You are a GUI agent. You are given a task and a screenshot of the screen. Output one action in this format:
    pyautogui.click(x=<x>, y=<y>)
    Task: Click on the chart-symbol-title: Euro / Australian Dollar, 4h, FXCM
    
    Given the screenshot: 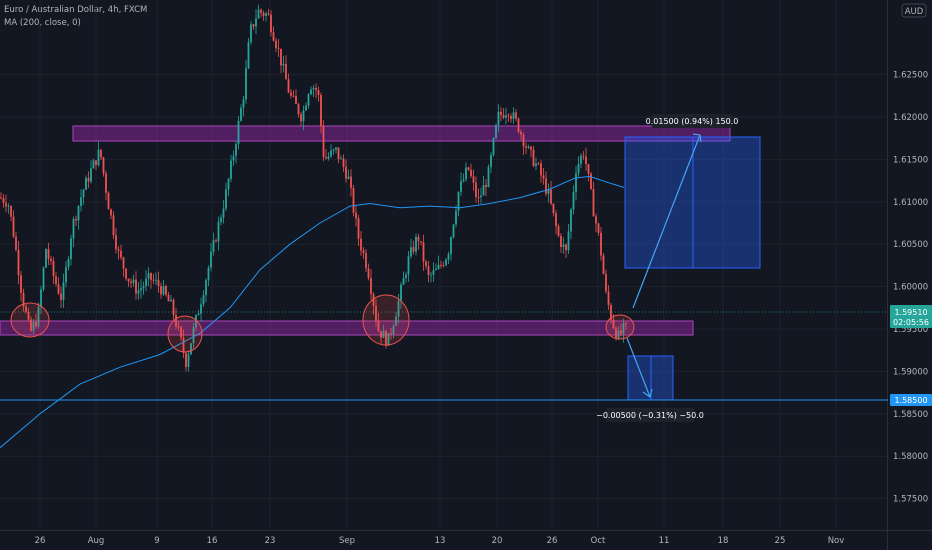 What is the action you would take?
    pyautogui.click(x=76, y=10)
    